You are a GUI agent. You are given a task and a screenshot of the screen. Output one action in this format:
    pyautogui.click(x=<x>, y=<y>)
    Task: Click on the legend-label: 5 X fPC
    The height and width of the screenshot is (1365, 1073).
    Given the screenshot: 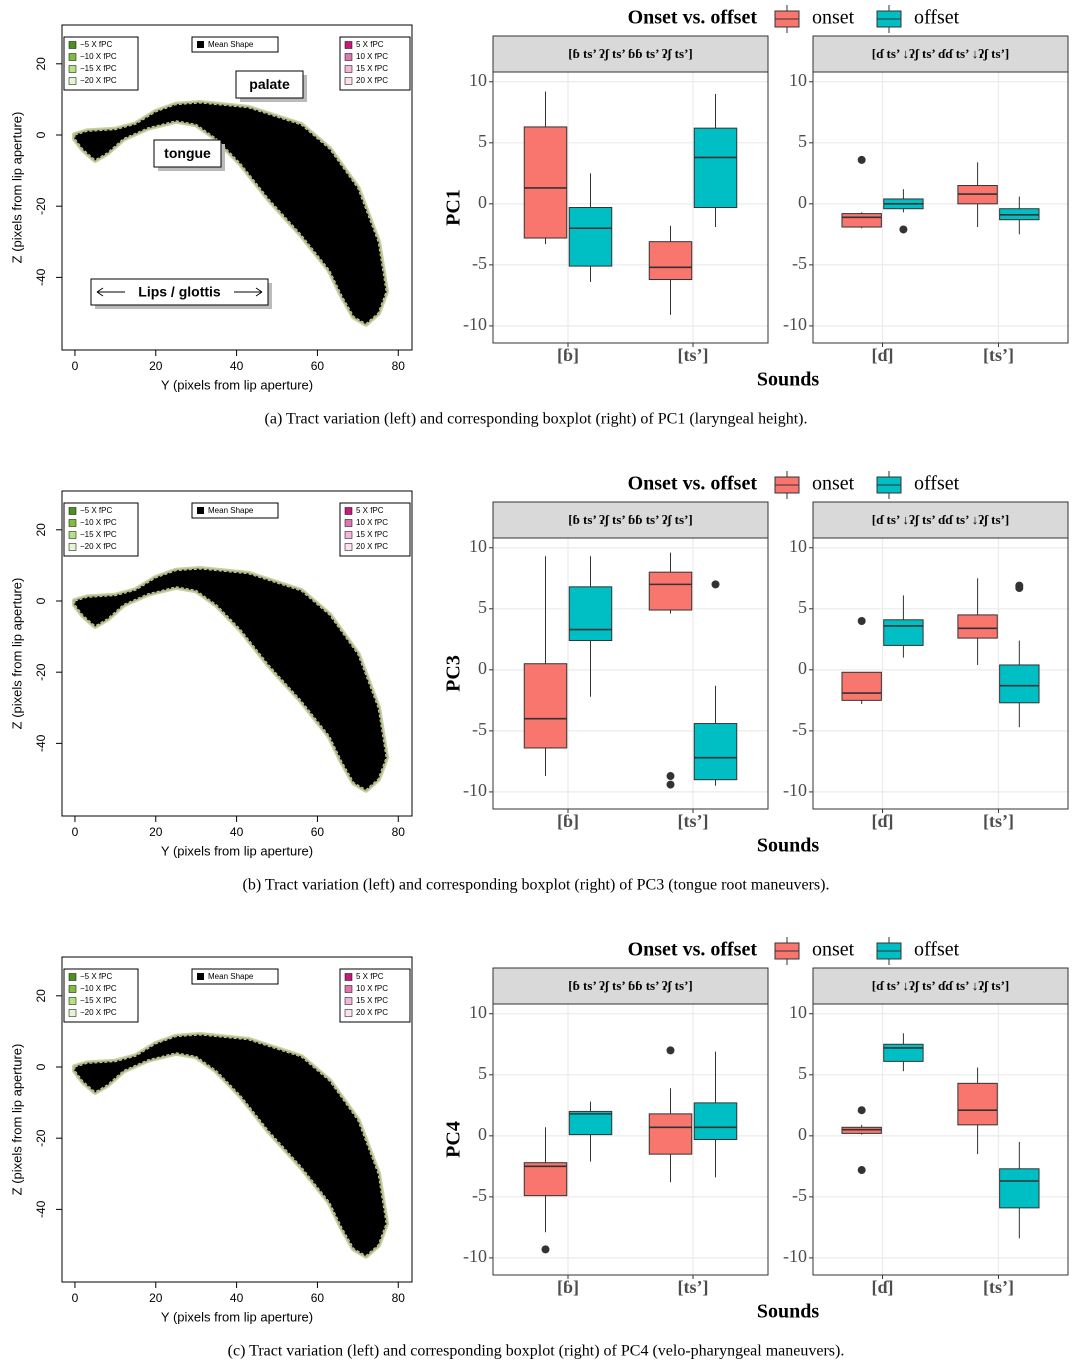 What is the action you would take?
    pyautogui.click(x=370, y=976)
    